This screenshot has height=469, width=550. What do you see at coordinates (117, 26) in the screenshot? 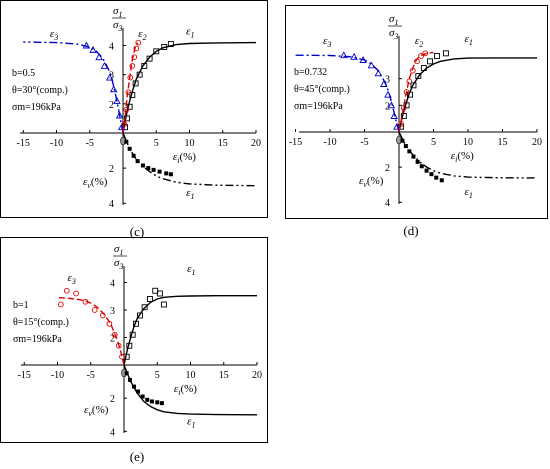
I see `y-axis-label-bottom: σ3` at bounding box center [117, 26].